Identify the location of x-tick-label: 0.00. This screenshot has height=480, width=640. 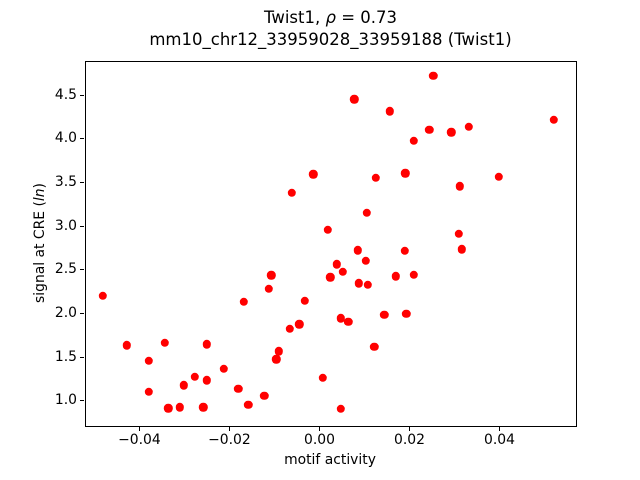
(319, 440).